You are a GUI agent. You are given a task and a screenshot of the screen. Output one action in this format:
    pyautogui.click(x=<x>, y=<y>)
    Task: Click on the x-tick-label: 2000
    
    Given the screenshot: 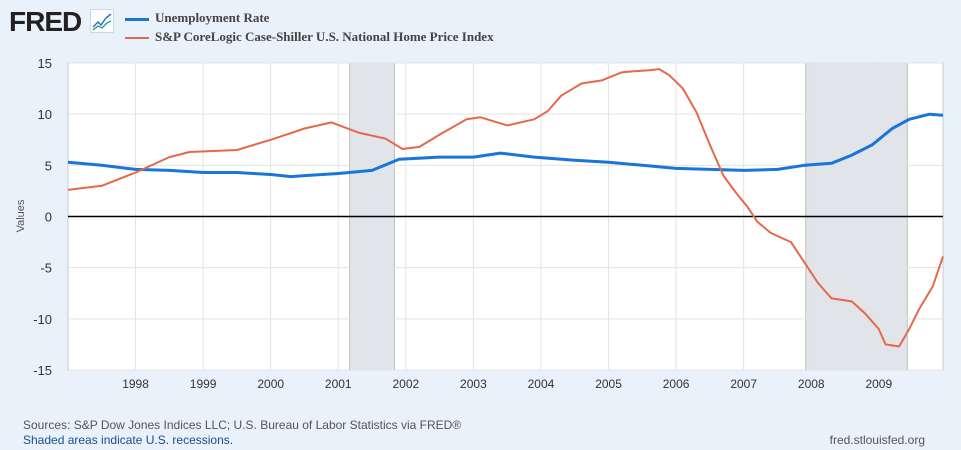 What is the action you would take?
    pyautogui.click(x=270, y=384)
    